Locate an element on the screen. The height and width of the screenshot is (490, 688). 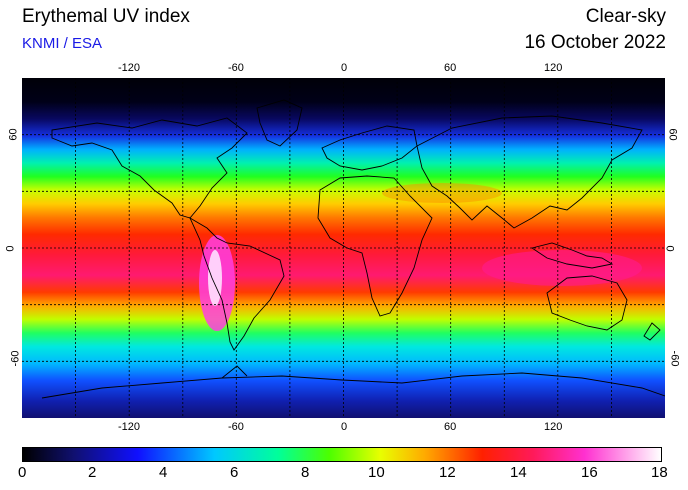
colorbar-label: 16 is located at coordinates (589, 472).